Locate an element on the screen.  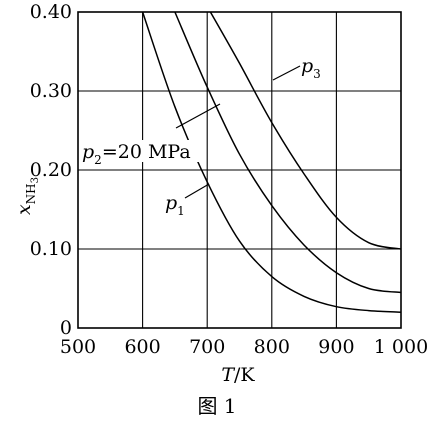
x-tick-label: 900 is located at coordinates (336, 347).